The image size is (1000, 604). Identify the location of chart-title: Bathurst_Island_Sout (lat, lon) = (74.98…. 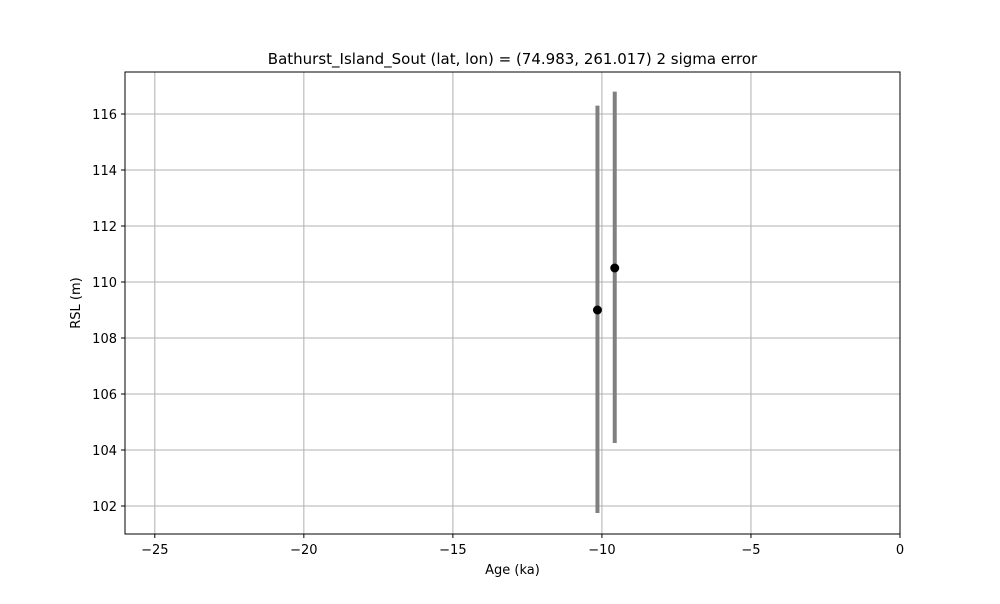
(513, 59).